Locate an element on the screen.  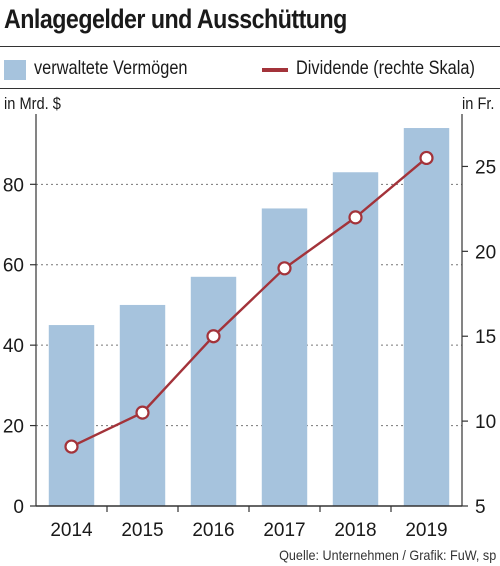
left-tick-label-20: 20 is located at coordinates (13, 427).